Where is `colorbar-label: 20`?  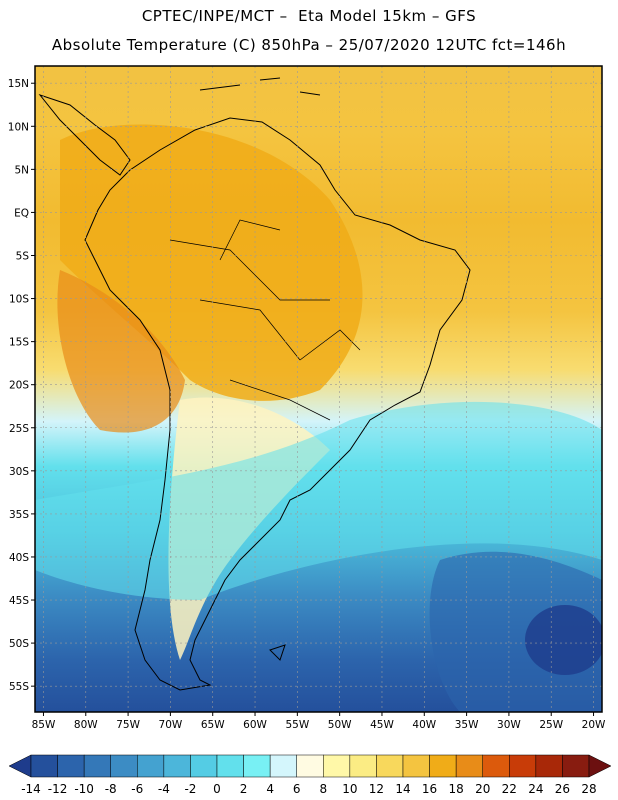
colorbar-label: 20 is located at coordinates (482, 789).